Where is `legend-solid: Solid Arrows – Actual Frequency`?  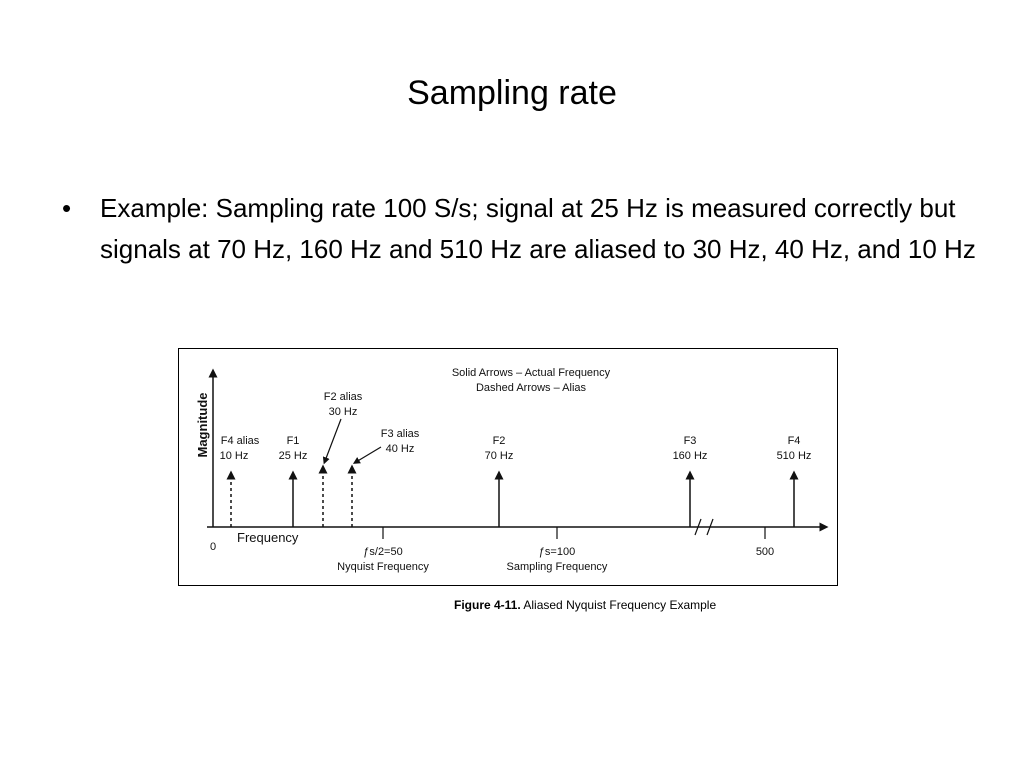
legend-solid: Solid Arrows – Actual Frequency is located at coordinates (531, 373).